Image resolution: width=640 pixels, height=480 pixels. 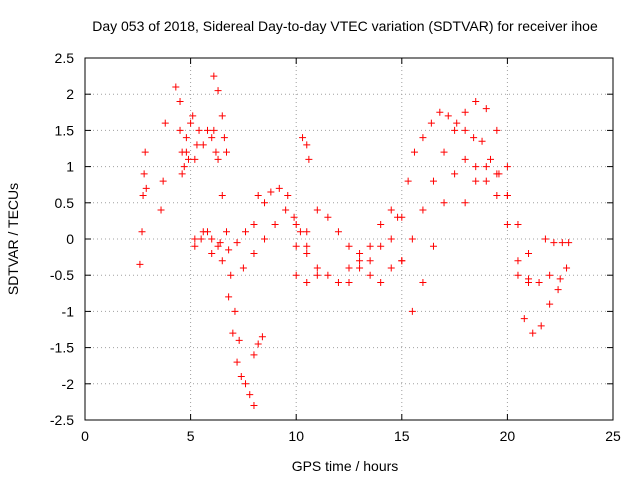 What do you see at coordinates (345, 466) in the screenshot?
I see `x-axis-title: GPS time / hours` at bounding box center [345, 466].